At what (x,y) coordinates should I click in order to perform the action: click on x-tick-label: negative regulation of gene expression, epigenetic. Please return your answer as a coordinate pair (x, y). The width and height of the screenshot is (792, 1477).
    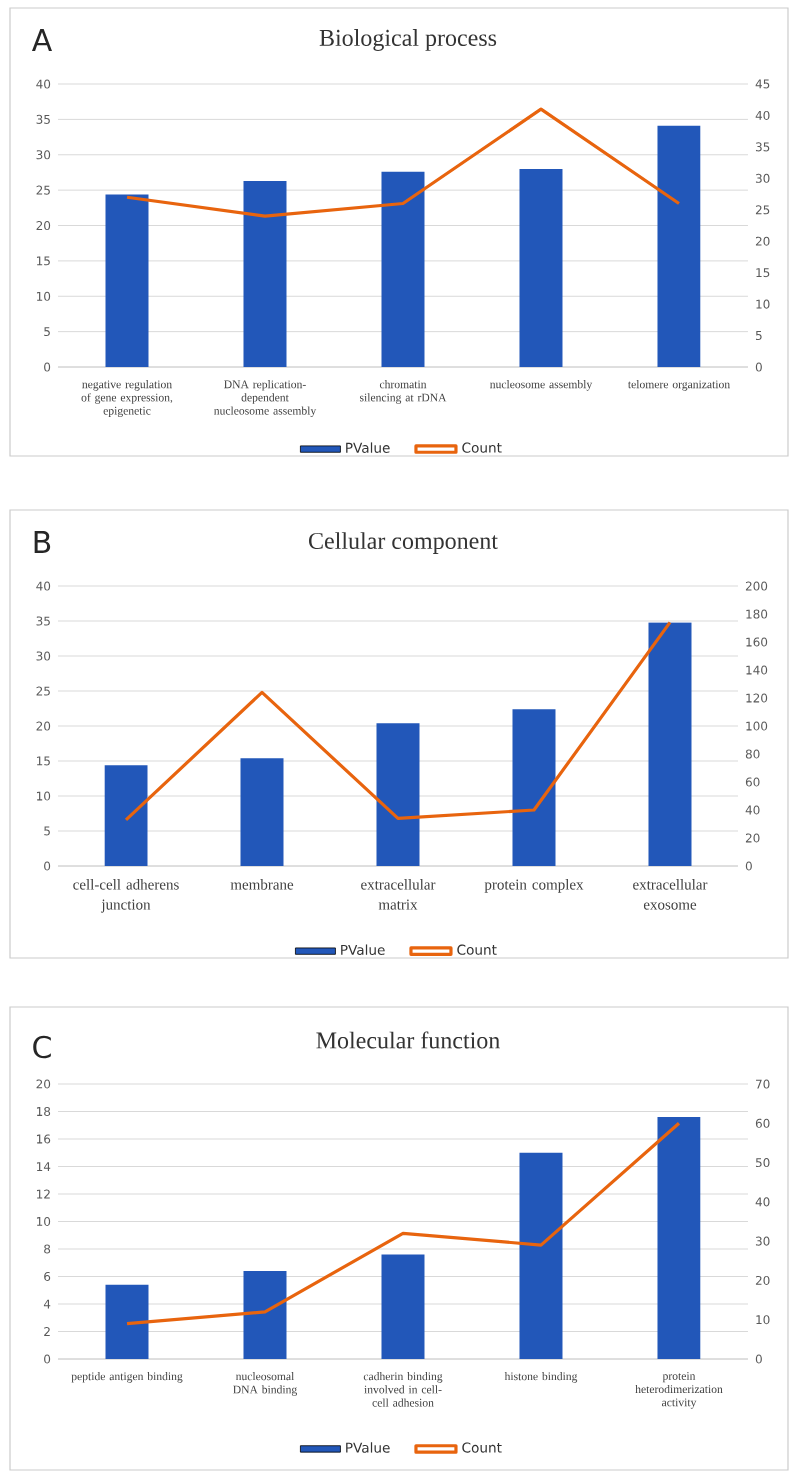
    Looking at the image, I should click on (127, 399).